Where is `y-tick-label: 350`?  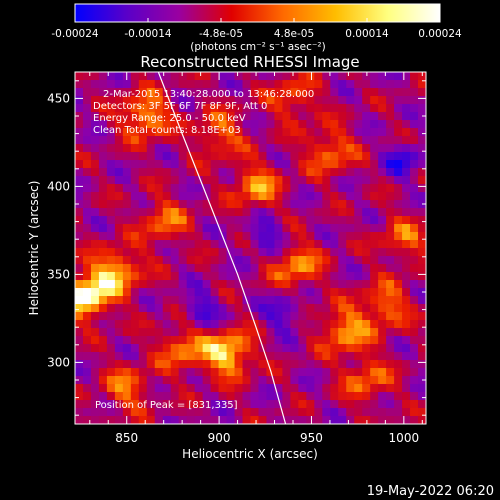 y-tick-label: 350 is located at coordinates (58, 274).